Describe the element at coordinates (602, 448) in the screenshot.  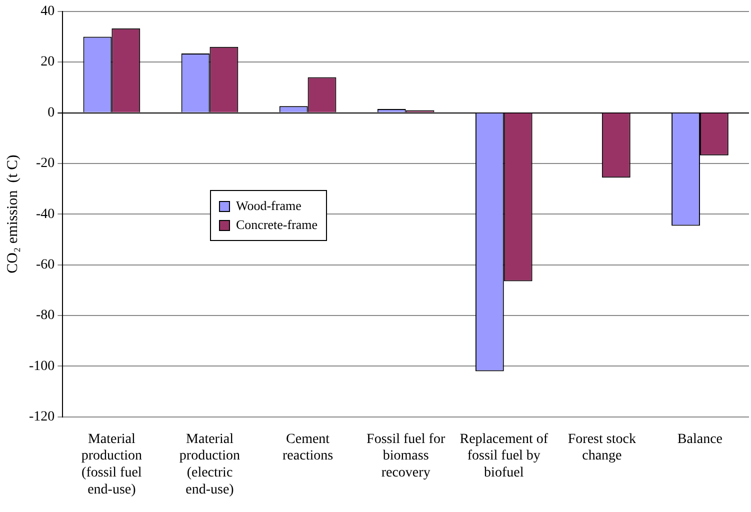
I see `x-tick-label: Forest stock change` at that location.